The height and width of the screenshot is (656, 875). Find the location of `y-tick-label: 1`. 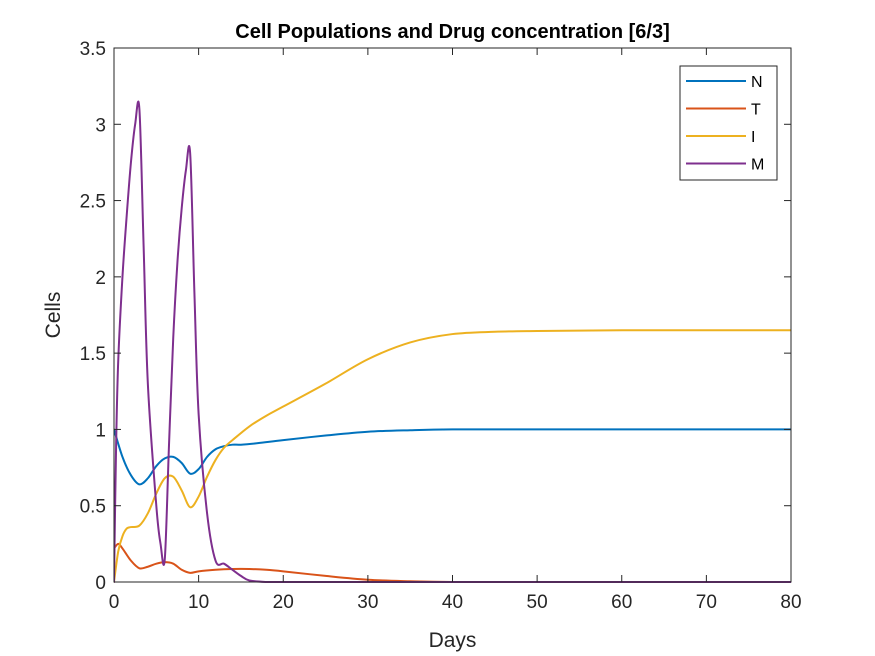

y-tick-label: 1 is located at coordinates (100, 430).